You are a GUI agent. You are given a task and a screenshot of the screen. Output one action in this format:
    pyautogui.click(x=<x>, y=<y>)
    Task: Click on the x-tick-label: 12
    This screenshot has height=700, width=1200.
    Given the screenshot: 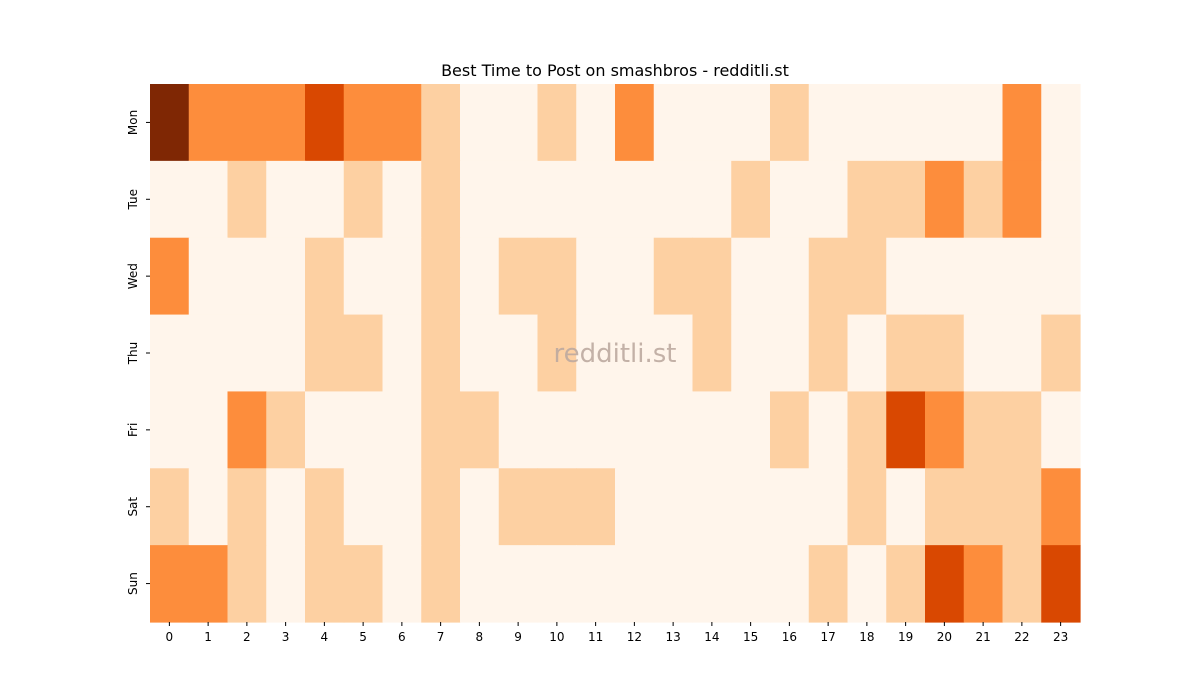 What is the action you would take?
    pyautogui.click(x=634, y=637)
    